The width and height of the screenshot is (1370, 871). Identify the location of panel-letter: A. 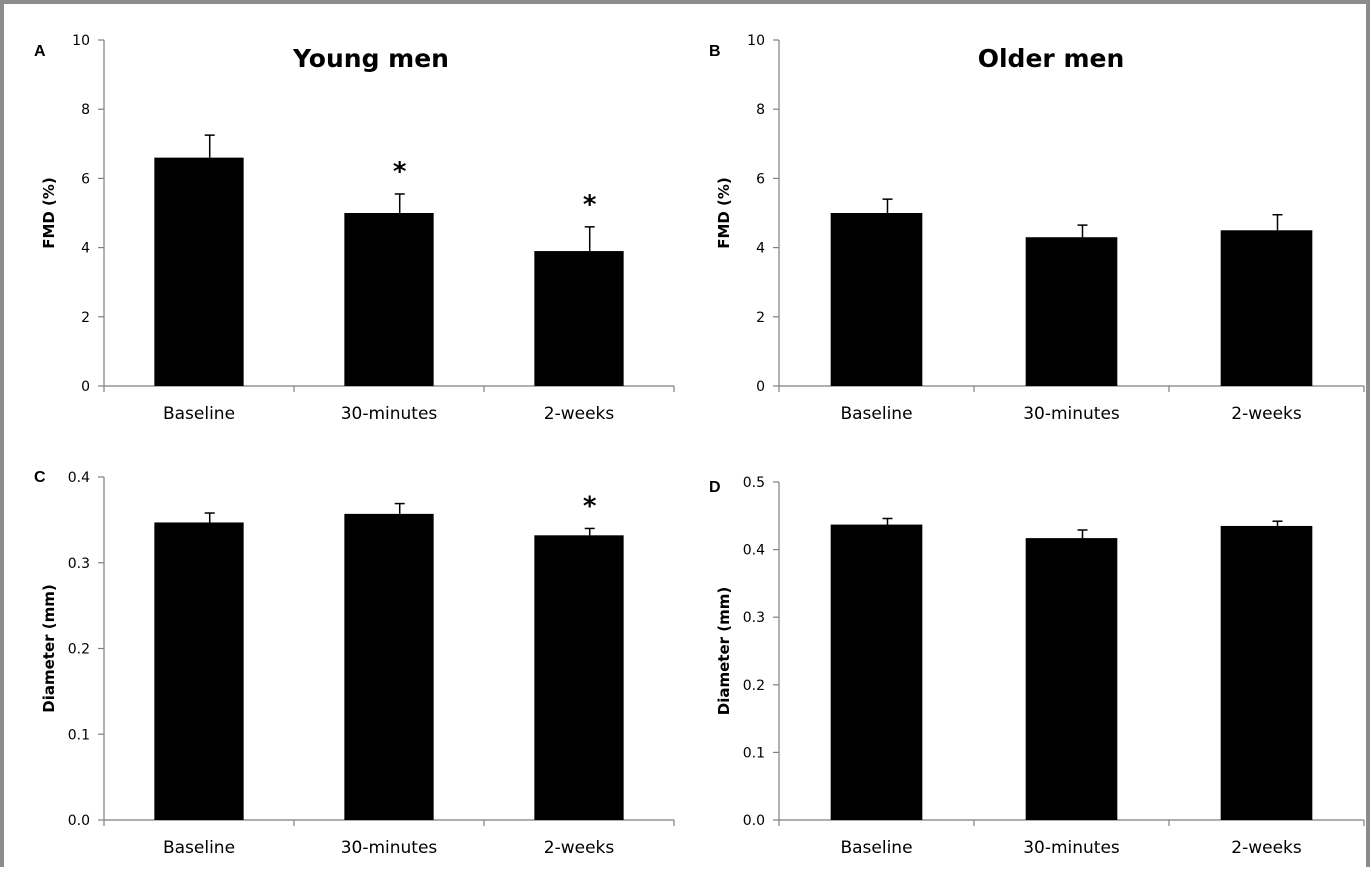
(40, 51).